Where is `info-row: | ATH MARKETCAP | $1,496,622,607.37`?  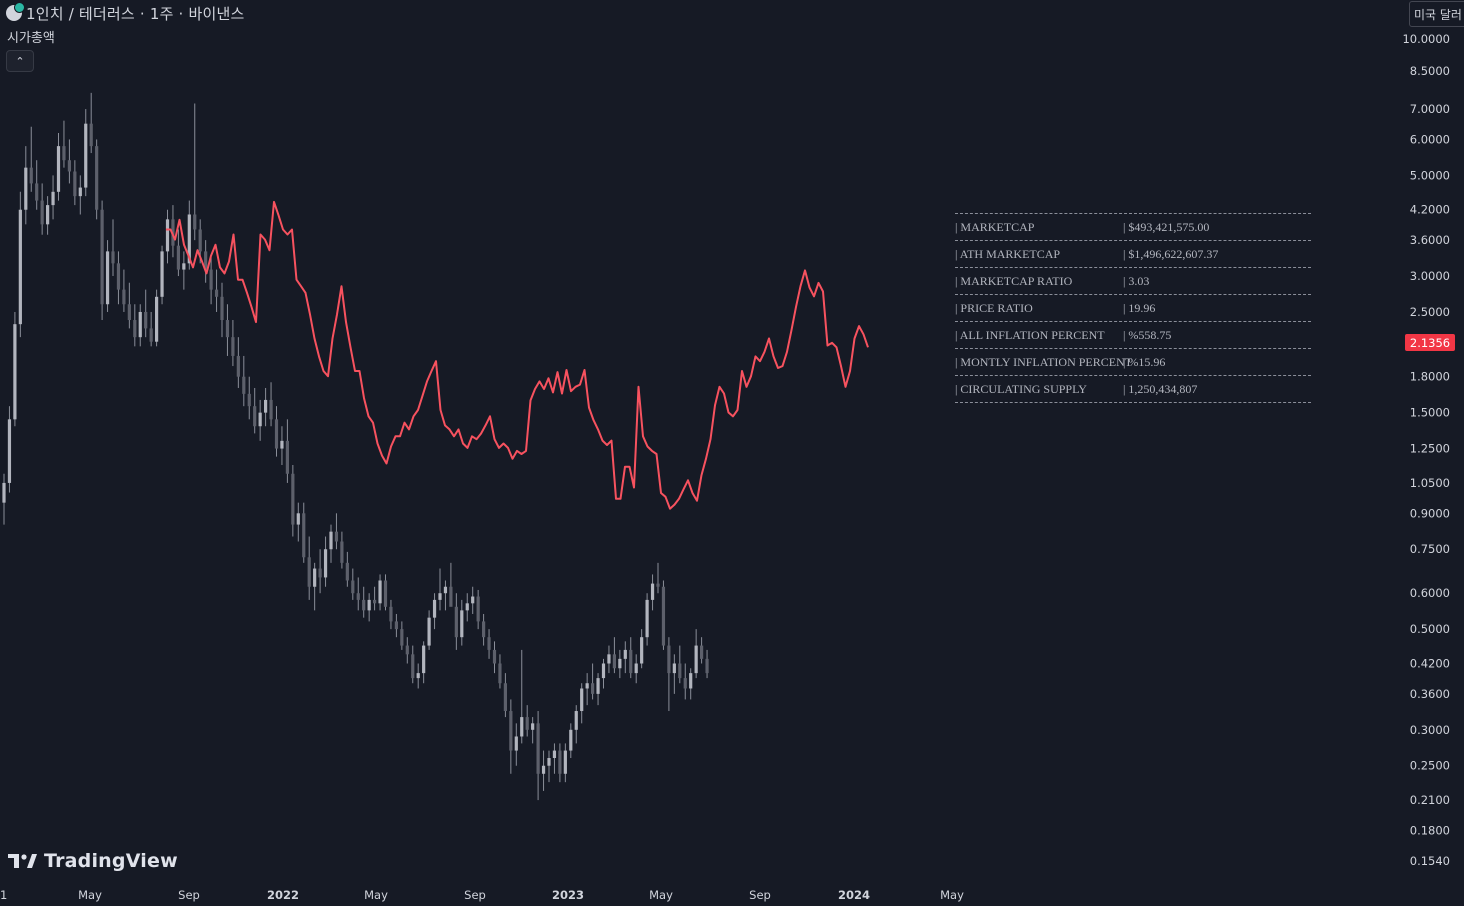 info-row: | ATH MARKETCAP | $1,496,622,607.37 is located at coordinates (1133, 253).